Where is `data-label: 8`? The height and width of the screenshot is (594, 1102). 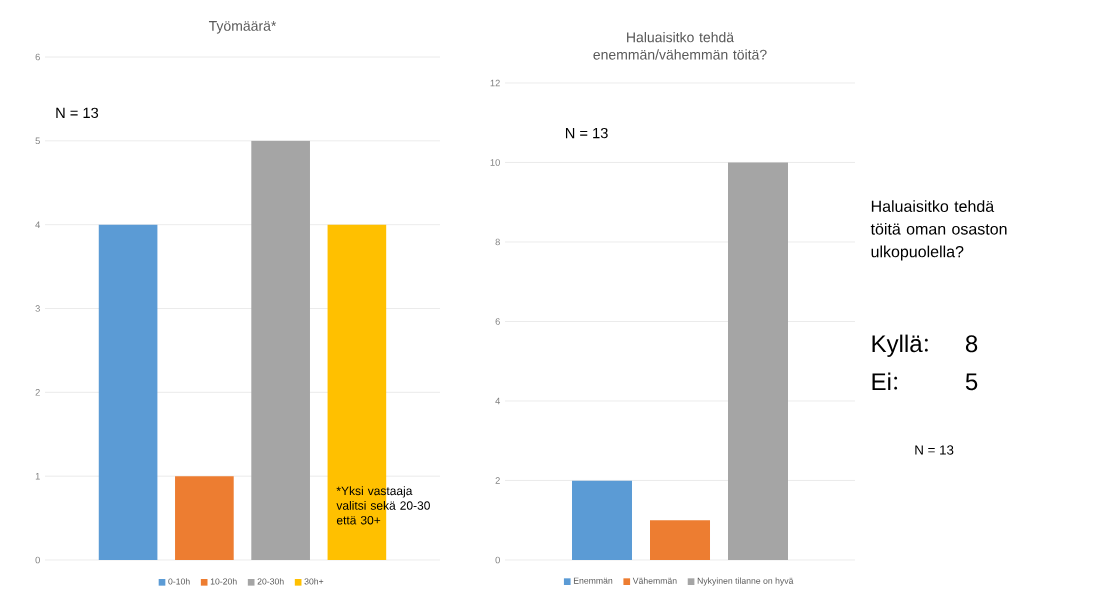
data-label: 8 is located at coordinates (971, 344).